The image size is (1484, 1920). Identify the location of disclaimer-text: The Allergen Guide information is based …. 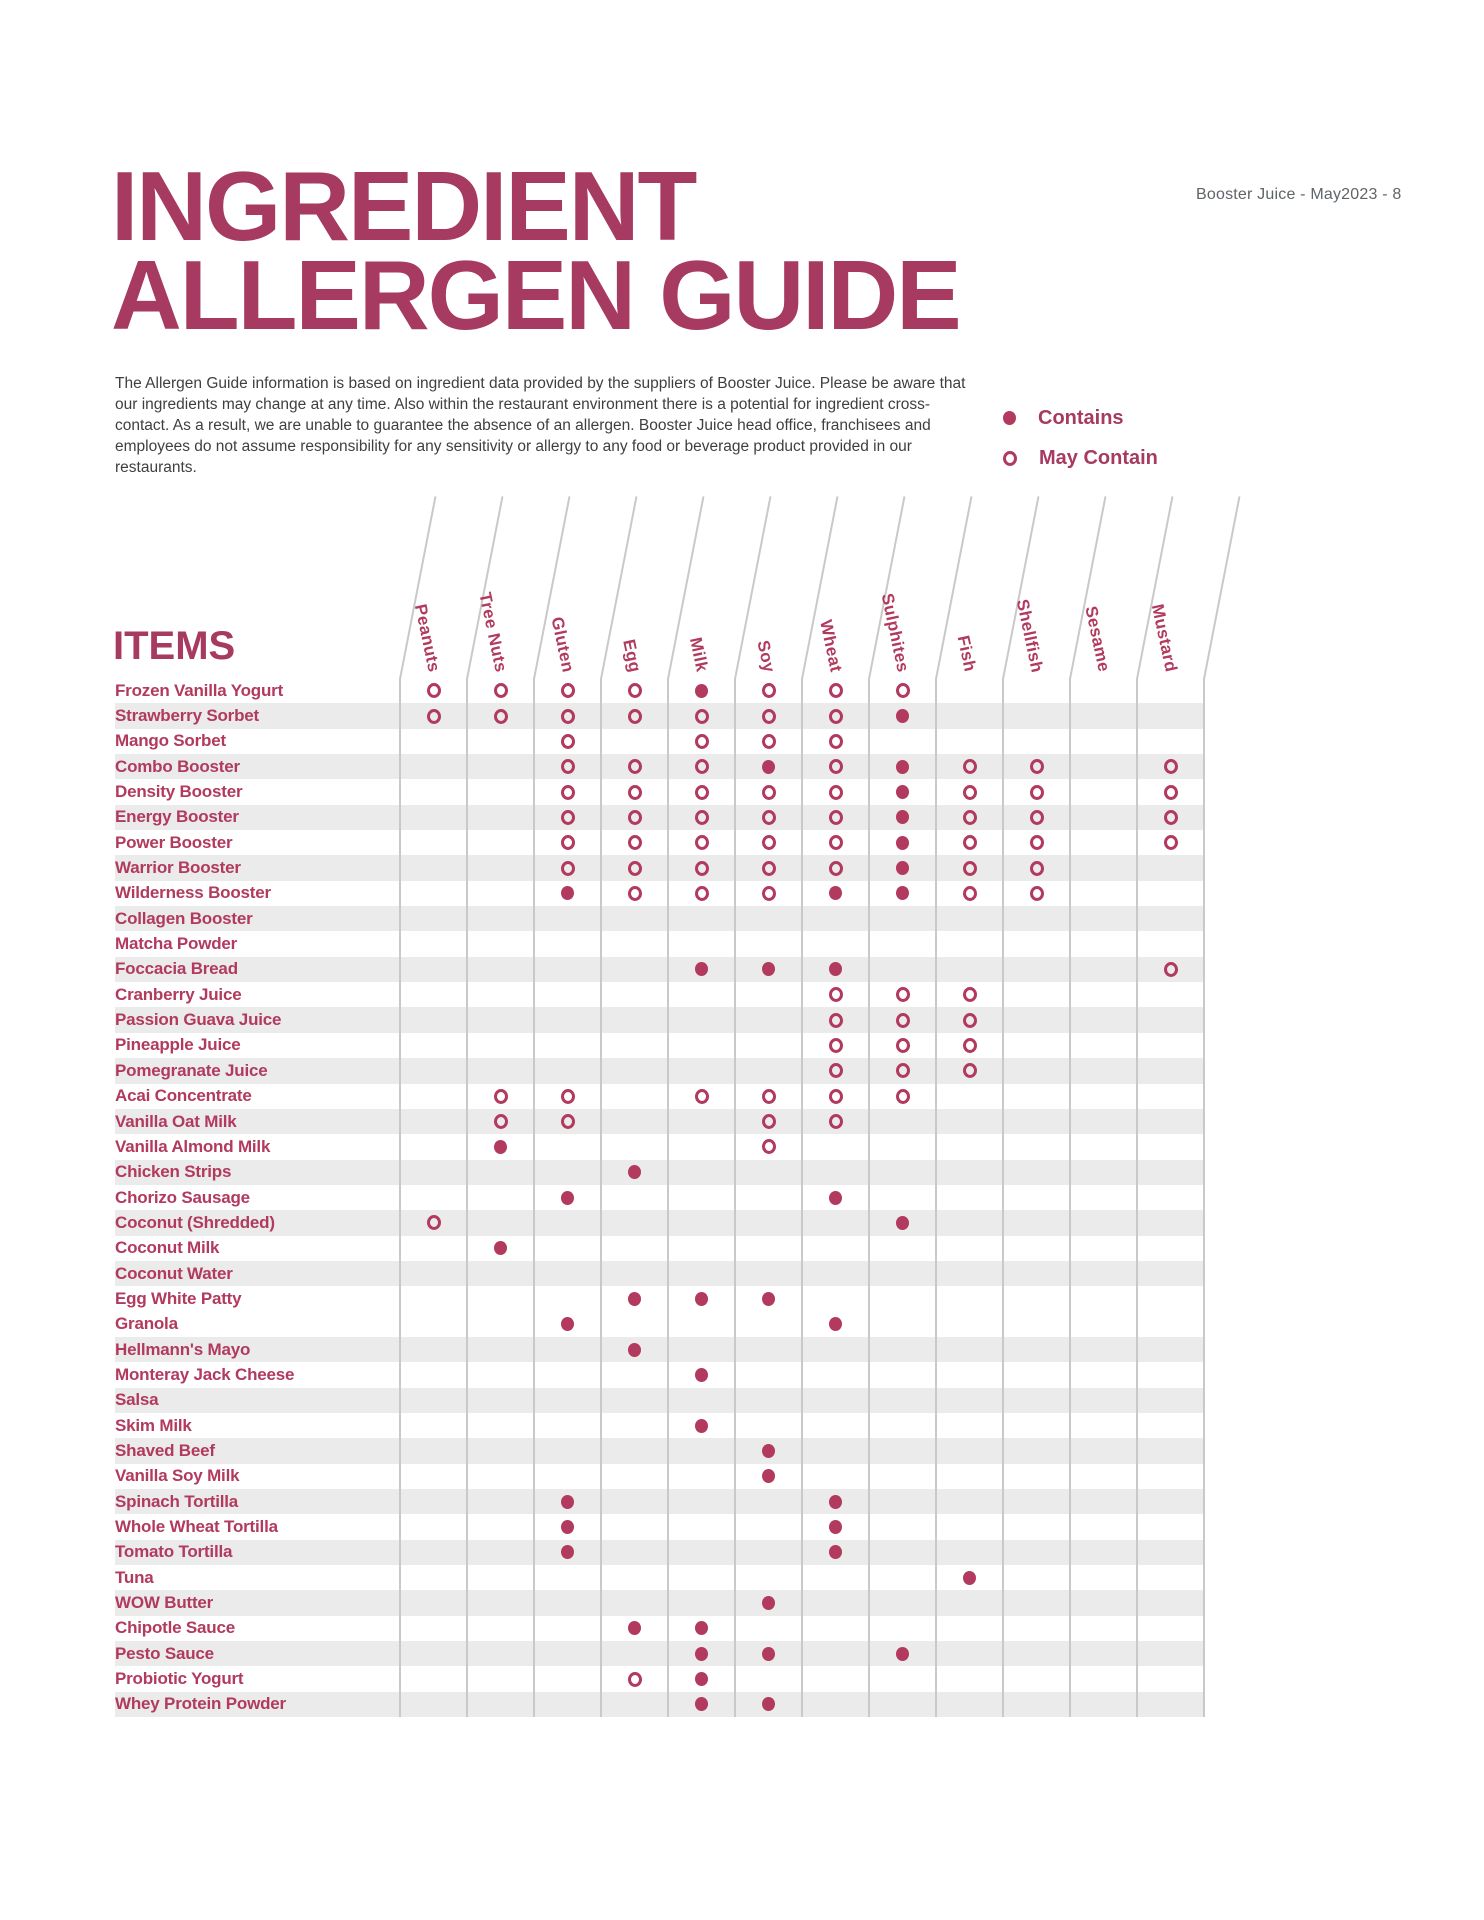
(540, 425).